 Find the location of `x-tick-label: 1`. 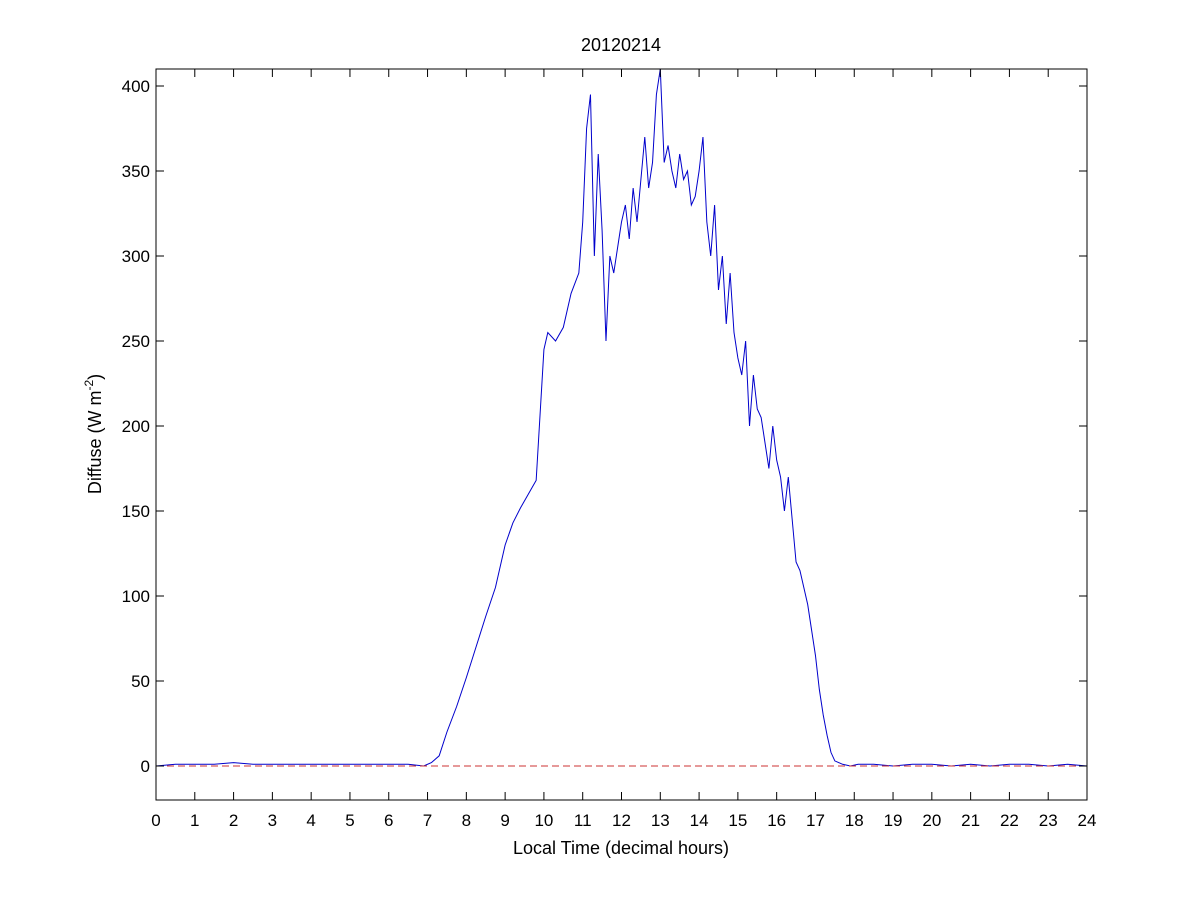

x-tick-label: 1 is located at coordinates (194, 820).